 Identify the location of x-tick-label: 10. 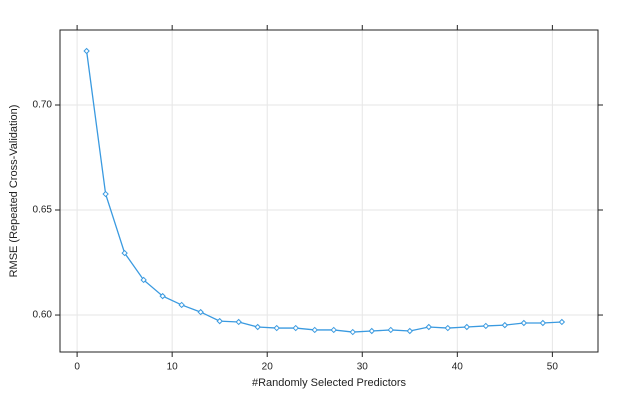
(173, 367).